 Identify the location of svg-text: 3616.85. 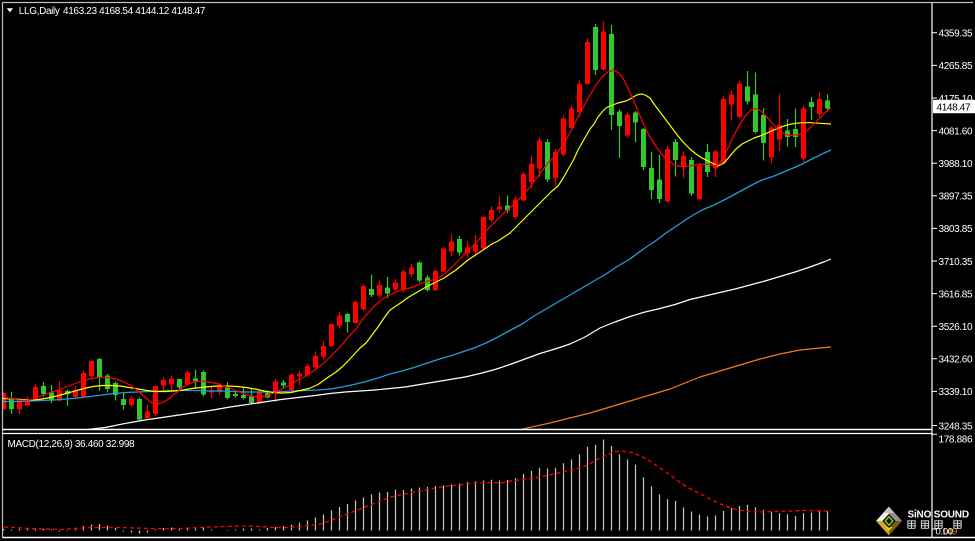
(956, 294).